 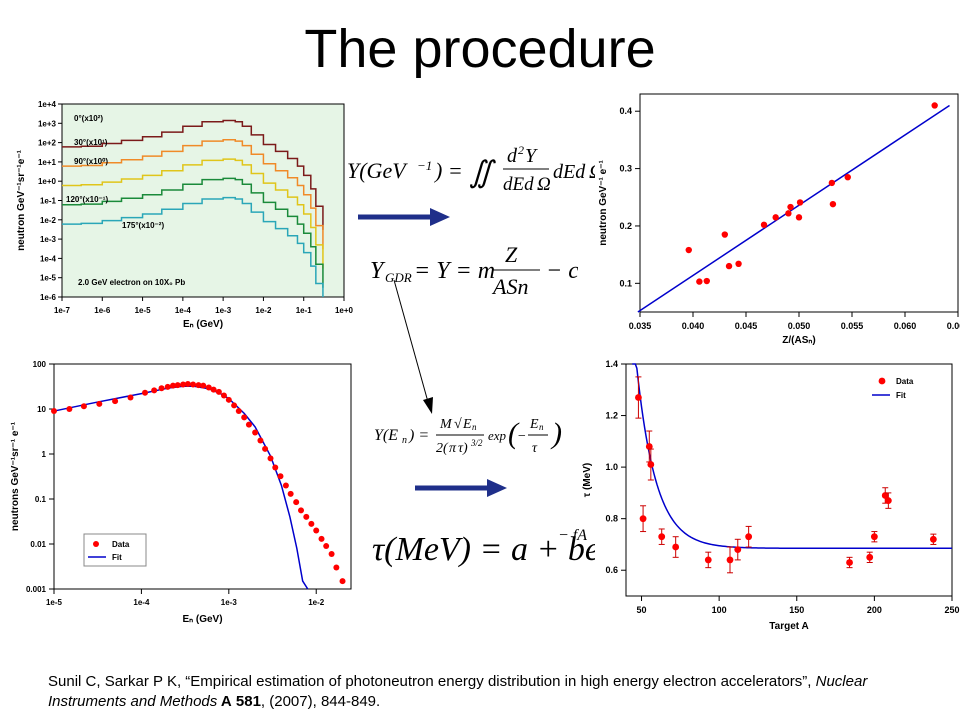 I want to click on citation-rest: , (2007), 844-849., so click(x=320, y=701).